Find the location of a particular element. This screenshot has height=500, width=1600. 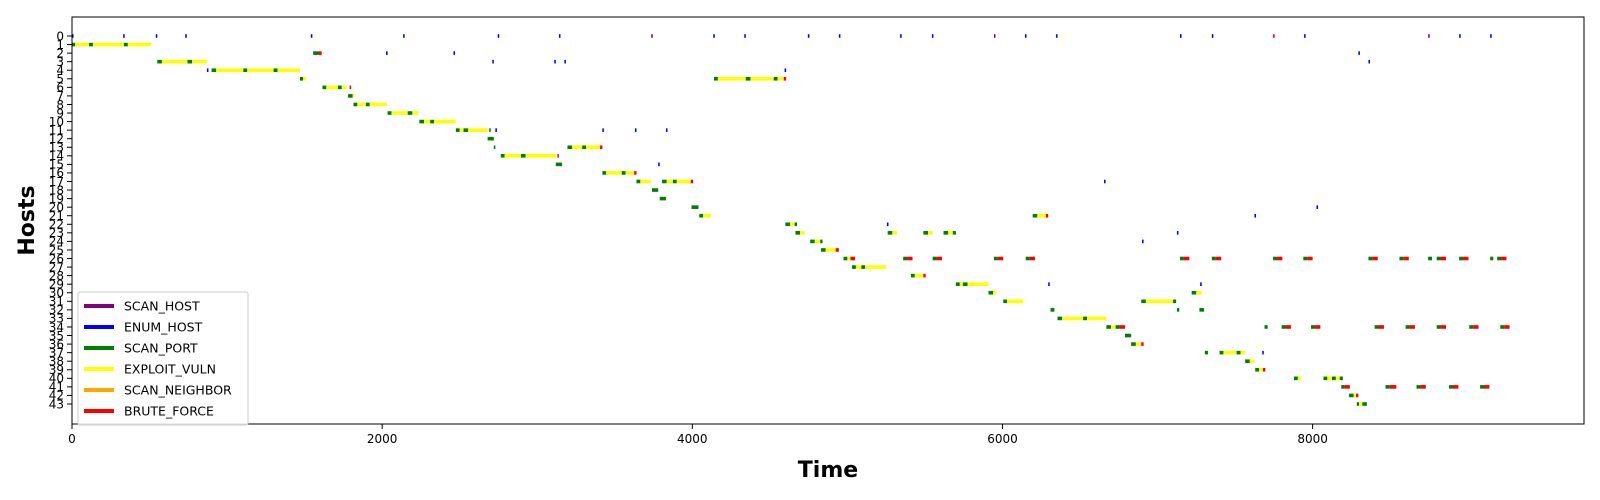

y-tick-label: 2 is located at coordinates (60, 53).